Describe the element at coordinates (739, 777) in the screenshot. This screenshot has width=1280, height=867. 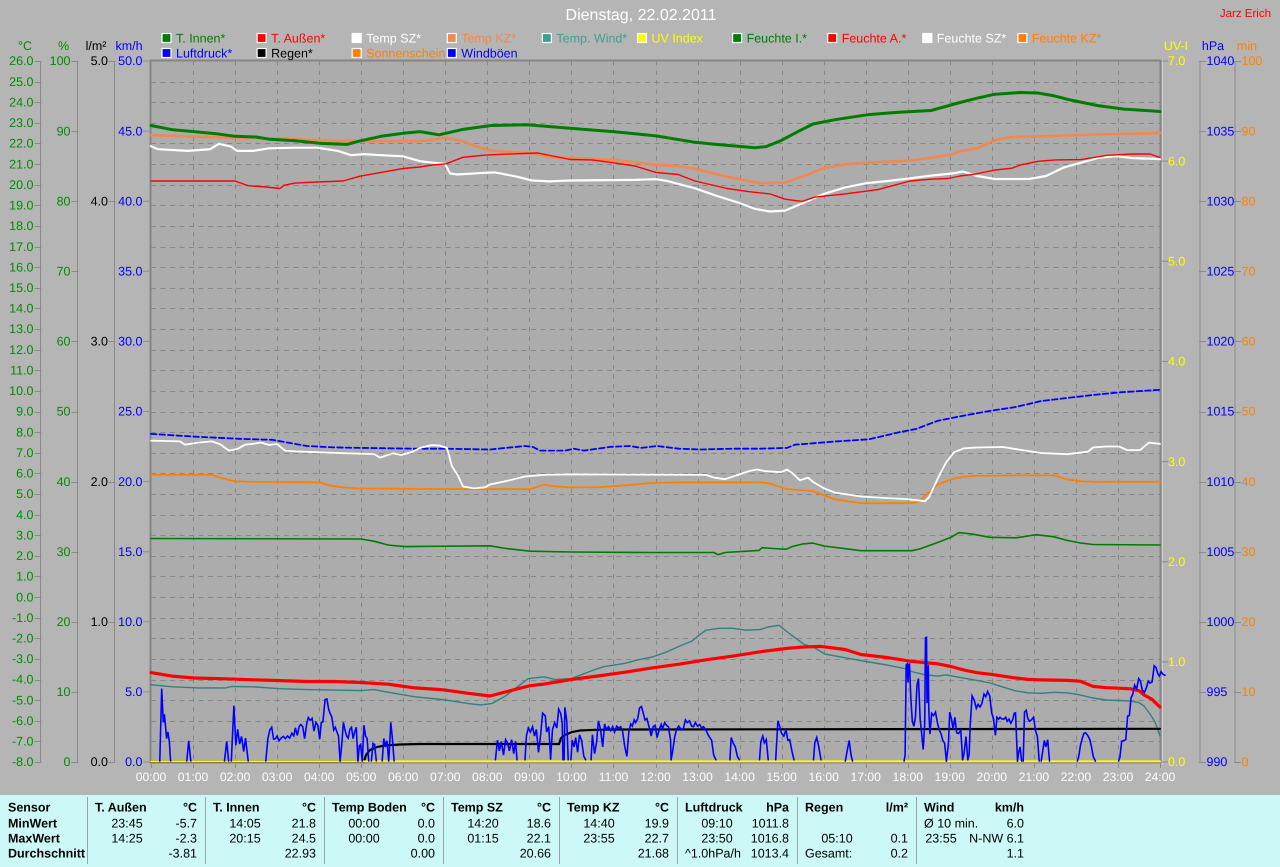
I see `svg-text: 14:00` at that location.